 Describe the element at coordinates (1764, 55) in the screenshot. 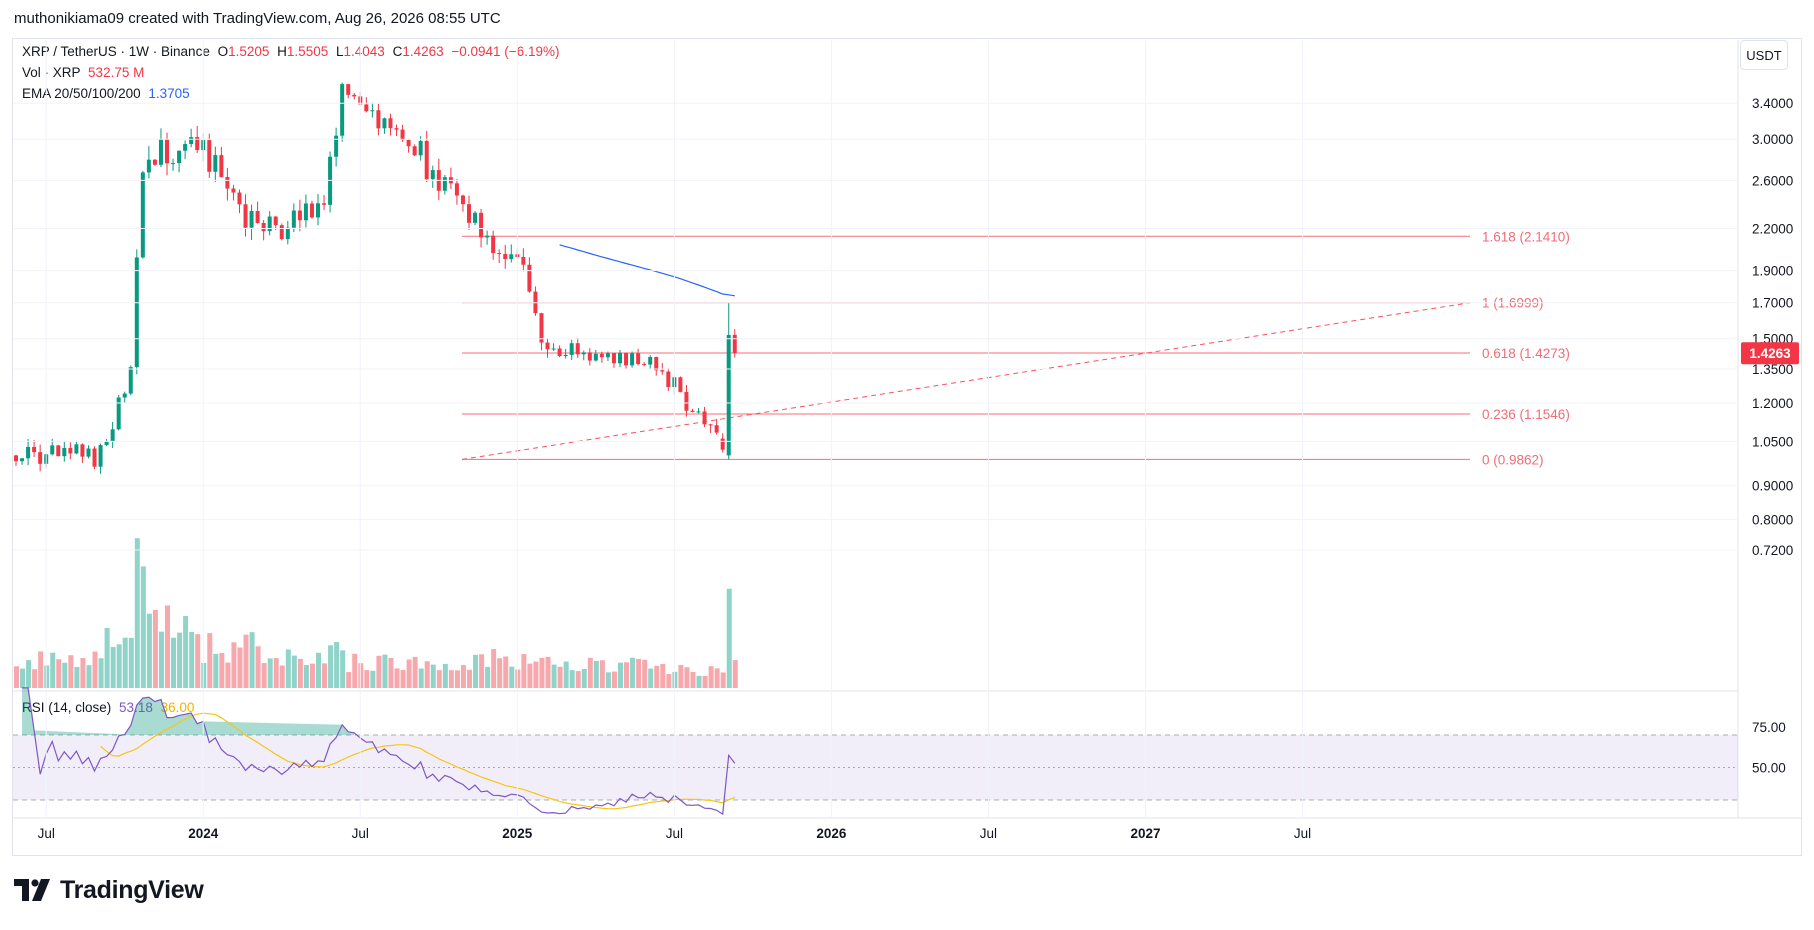

I see `currency-unit-button: USDT` at that location.